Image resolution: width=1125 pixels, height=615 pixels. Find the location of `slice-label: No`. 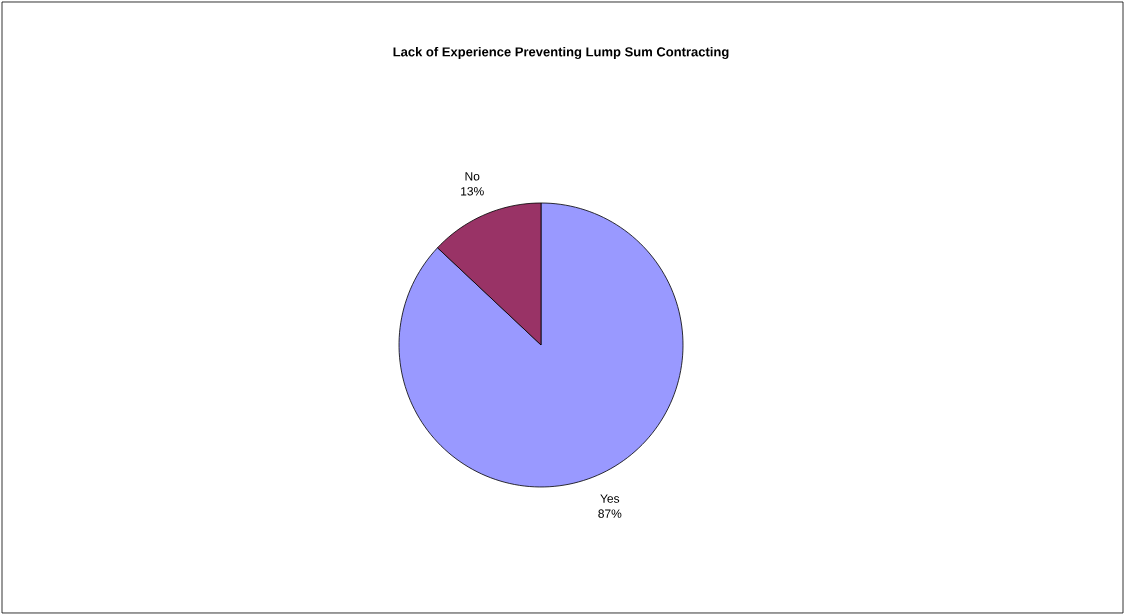

slice-label: No is located at coordinates (472, 176).